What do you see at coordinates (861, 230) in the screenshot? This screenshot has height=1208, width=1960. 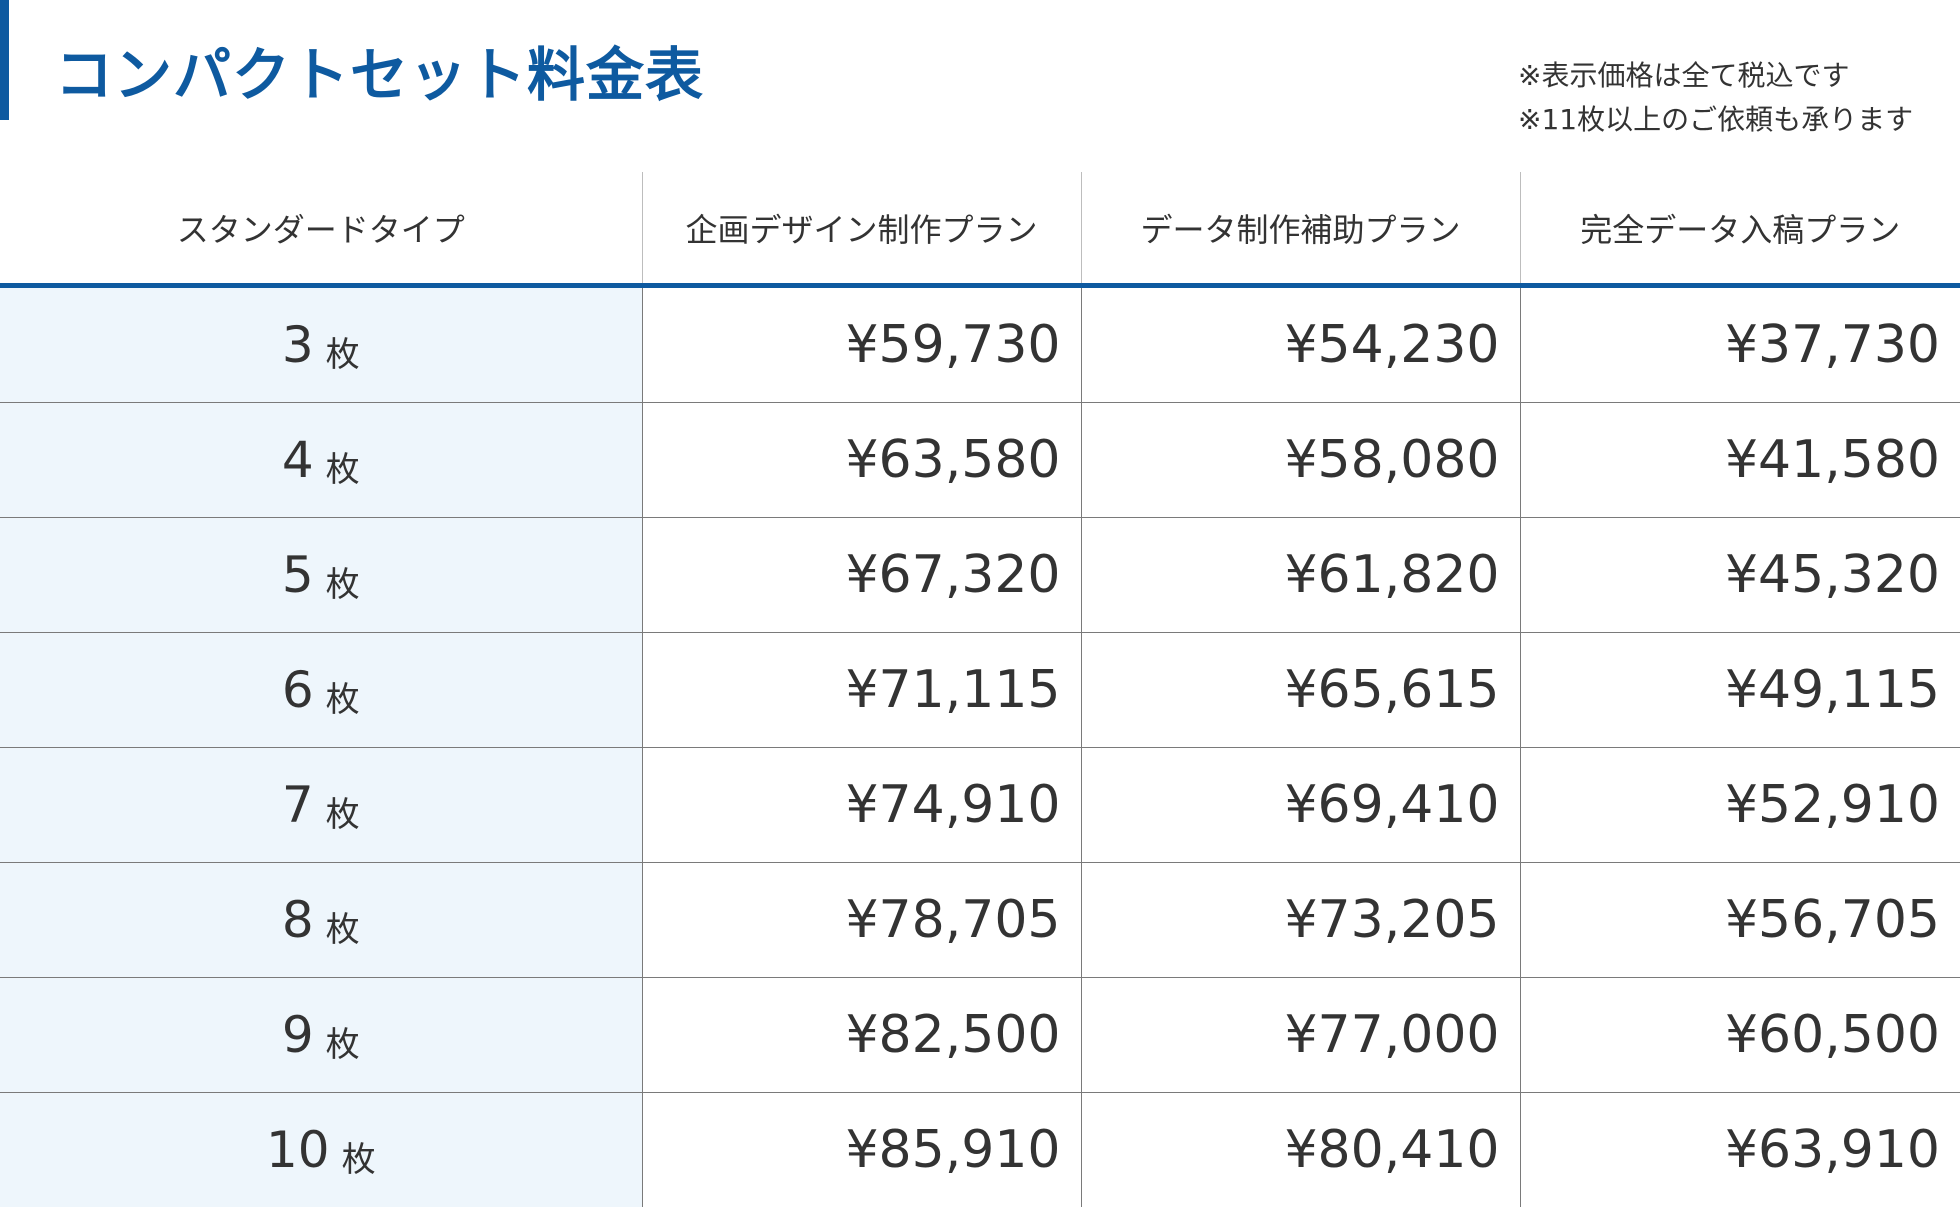 I see `header-design-plan: 企画デザイン制作プラン` at bounding box center [861, 230].